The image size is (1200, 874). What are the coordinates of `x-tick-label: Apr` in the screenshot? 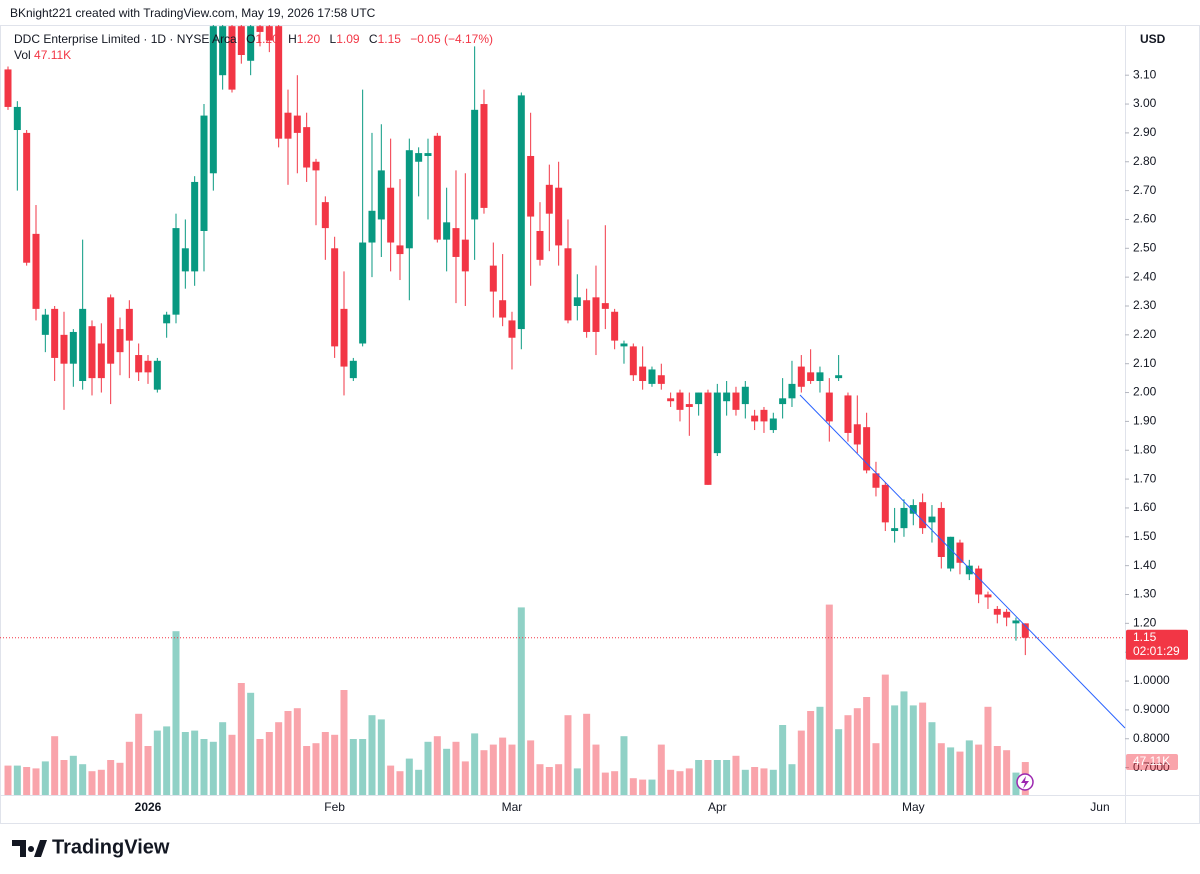 It's located at (717, 807).